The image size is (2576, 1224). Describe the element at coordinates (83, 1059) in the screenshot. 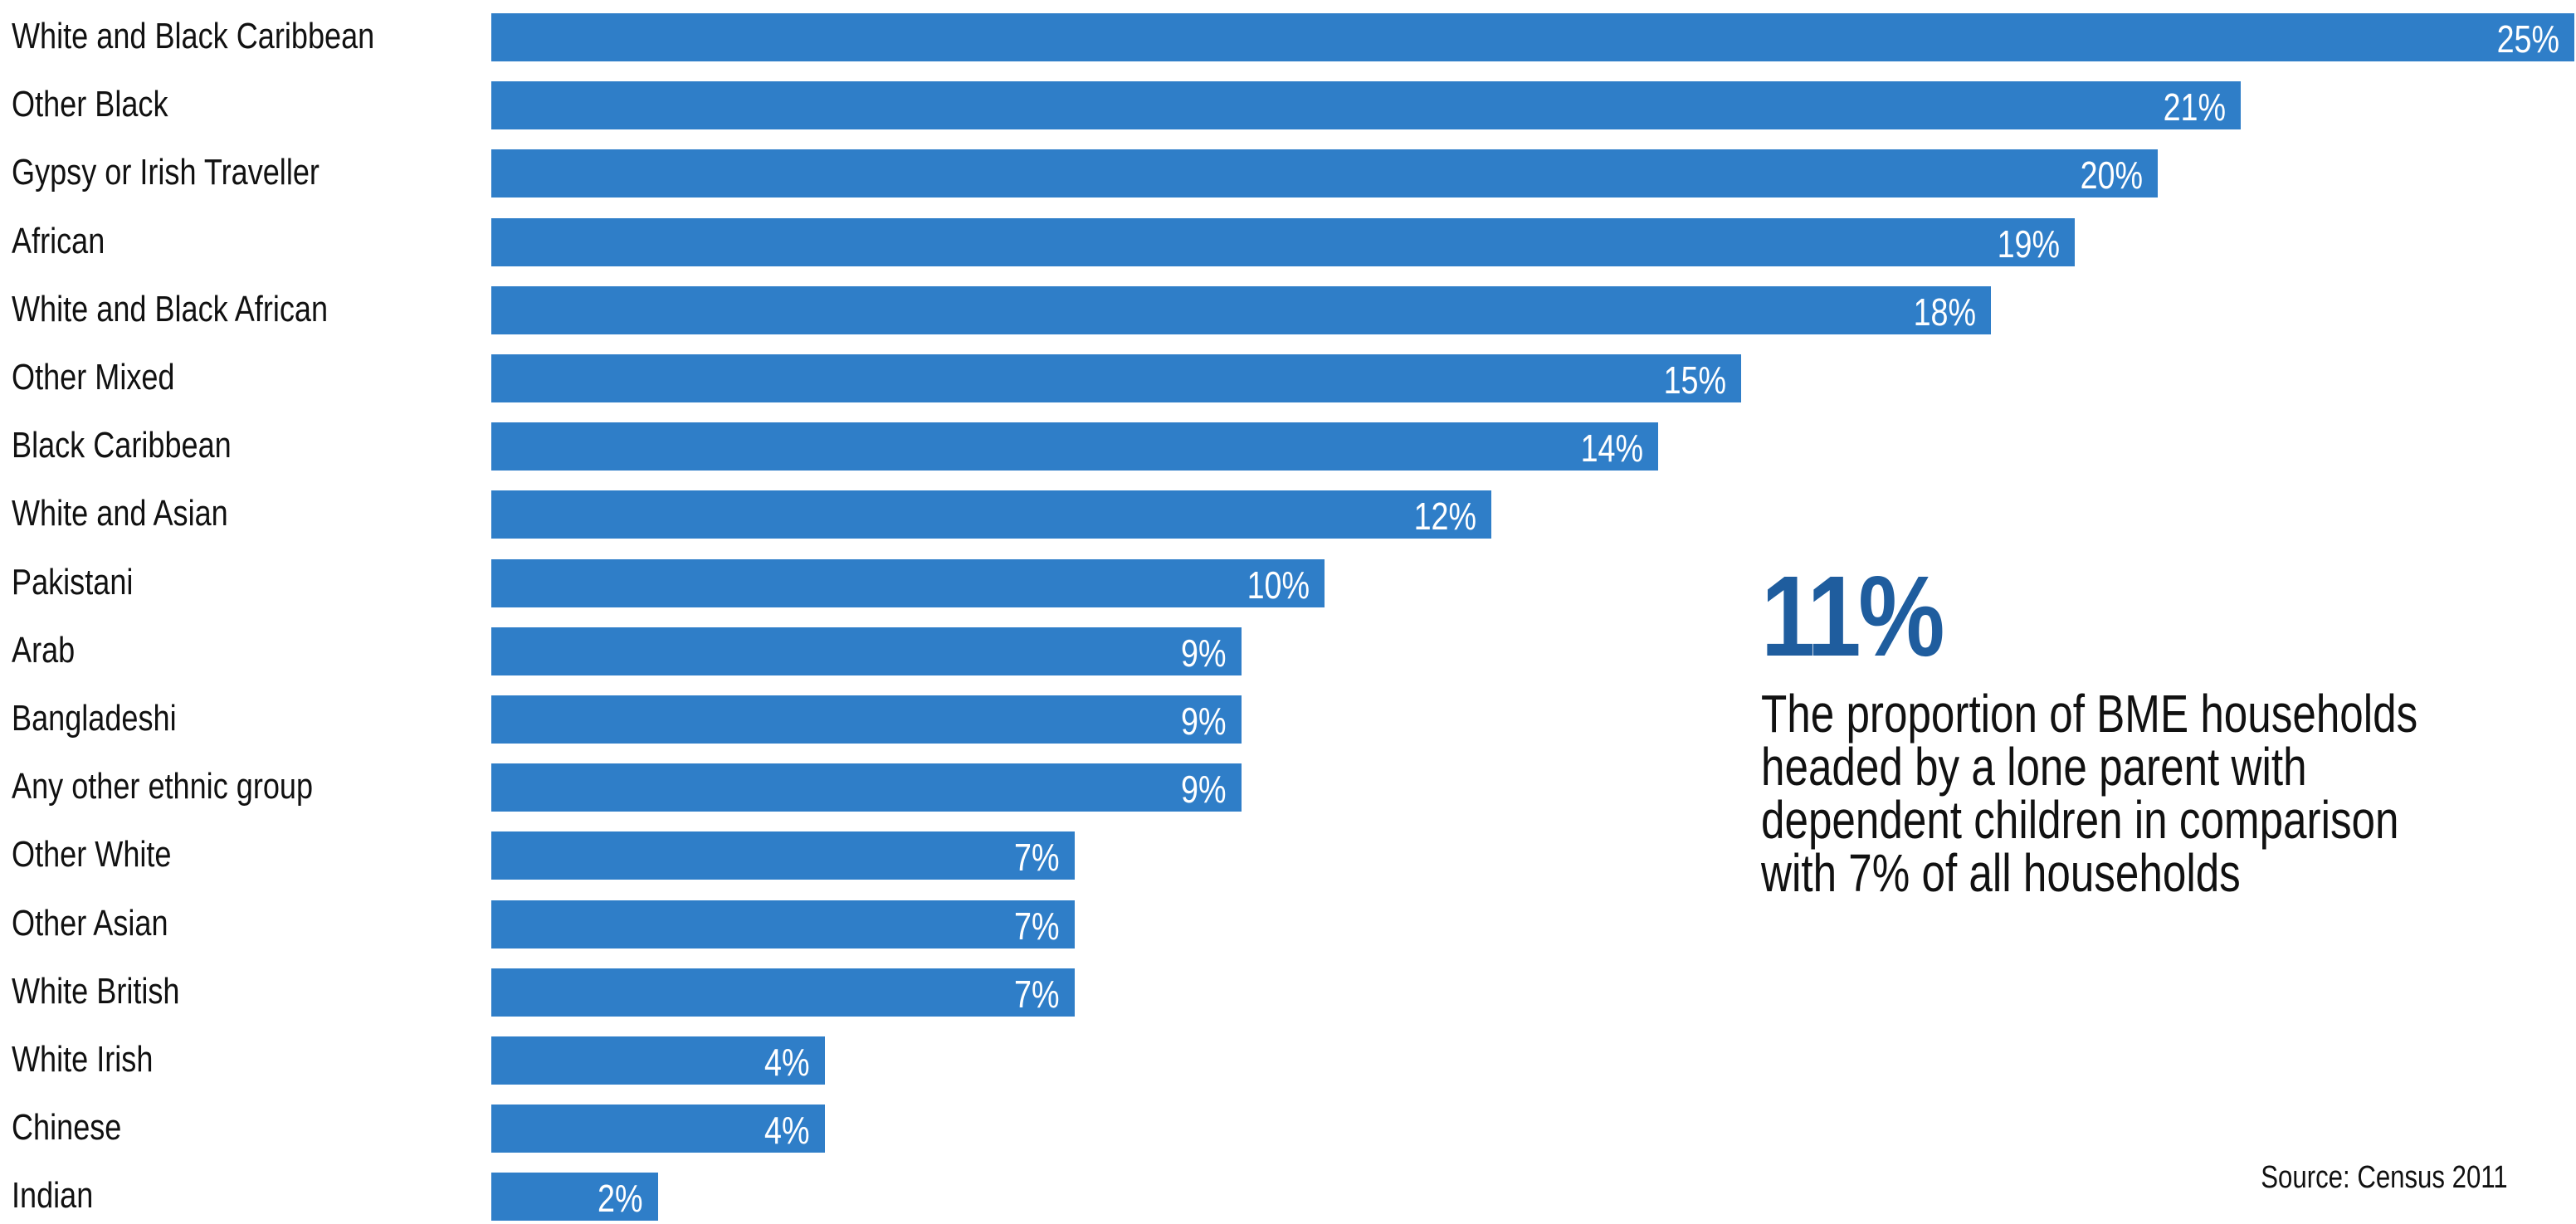

I see `category-label: White Irish` at that location.